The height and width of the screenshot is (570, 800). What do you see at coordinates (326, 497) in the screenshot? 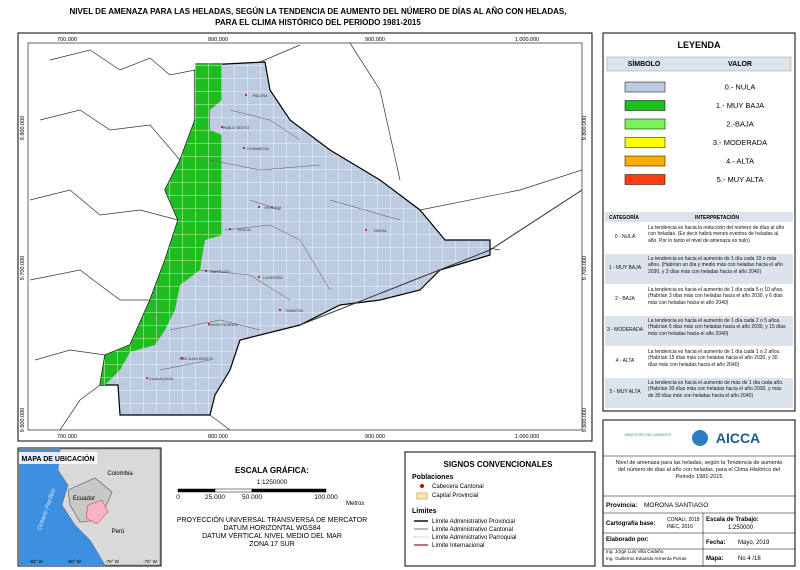
I see `scale-tick: 100.000` at bounding box center [326, 497].